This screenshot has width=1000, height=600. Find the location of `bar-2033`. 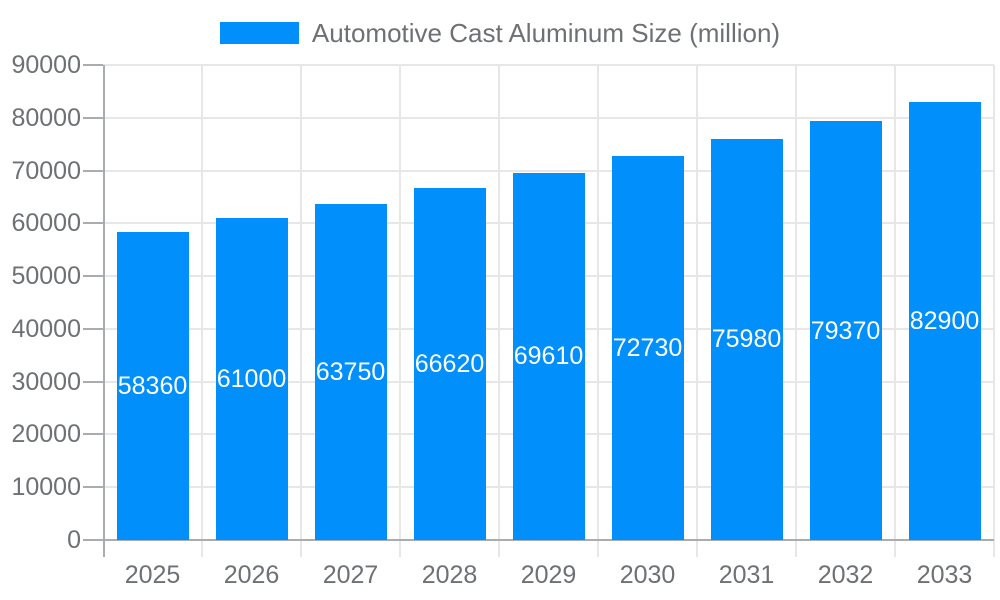

bar-2033 is located at coordinates (944, 321).